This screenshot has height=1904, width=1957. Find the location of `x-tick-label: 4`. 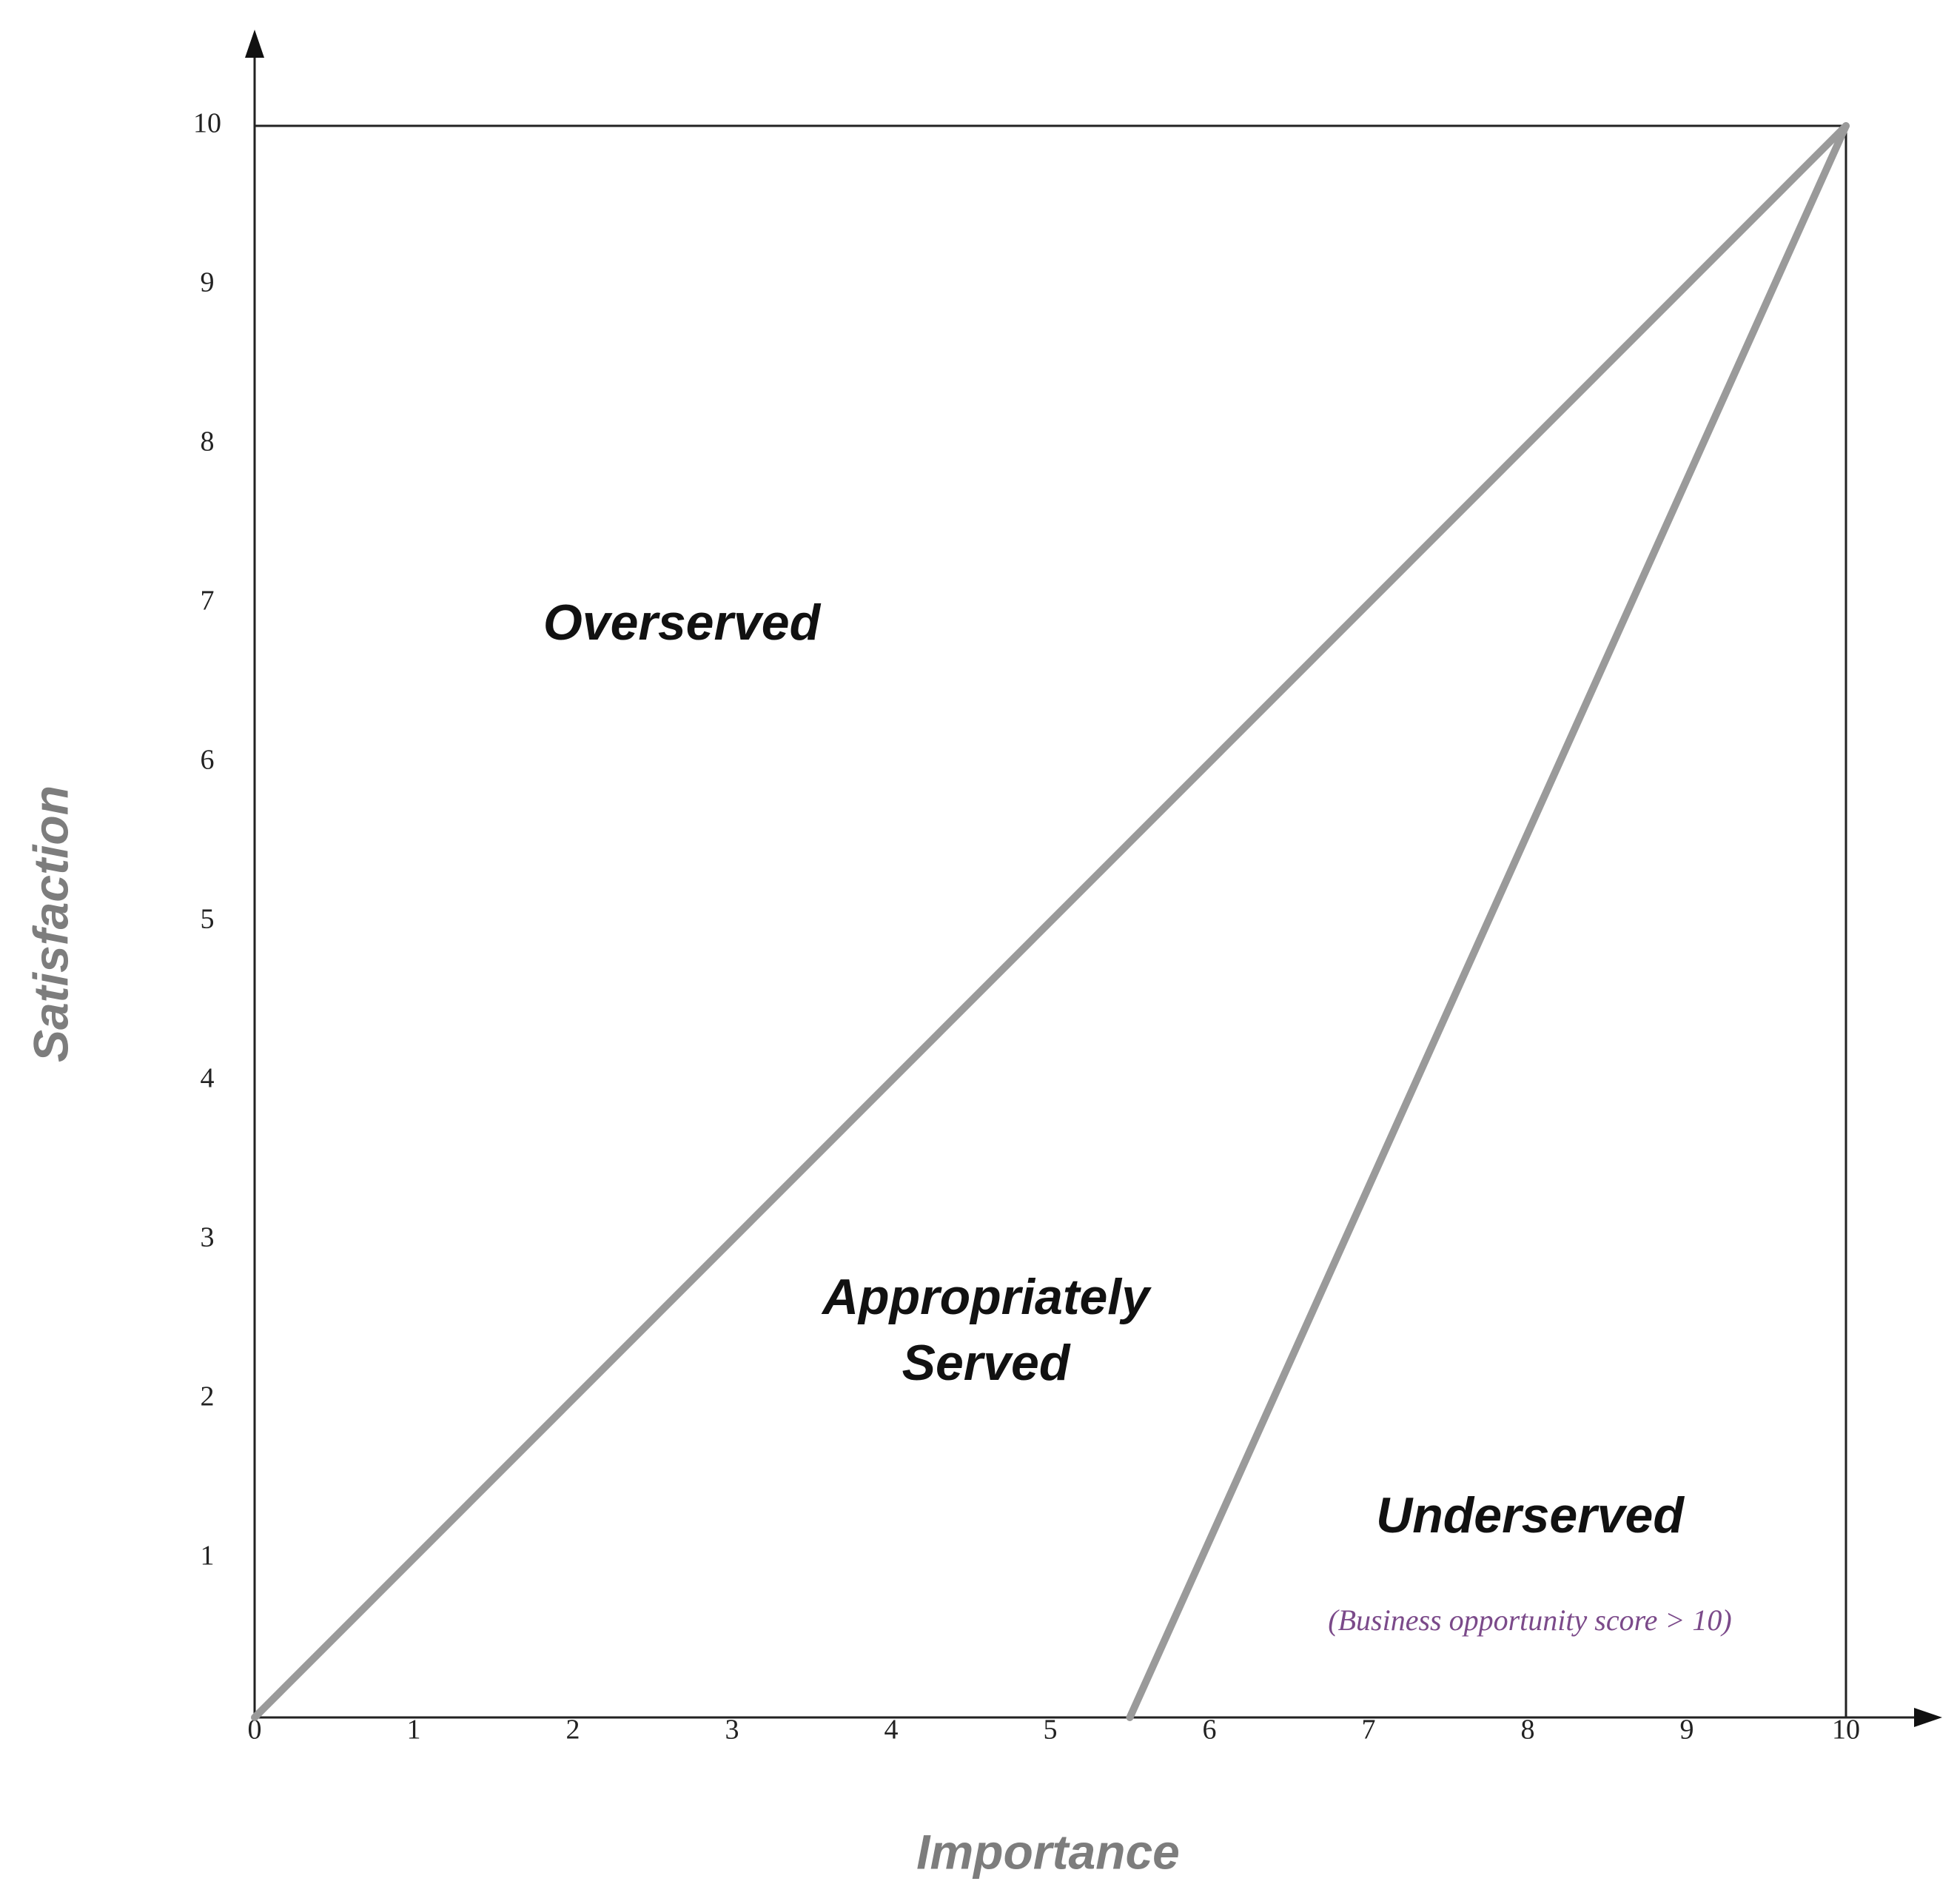

x-tick-label: 4 is located at coordinates (891, 1730).